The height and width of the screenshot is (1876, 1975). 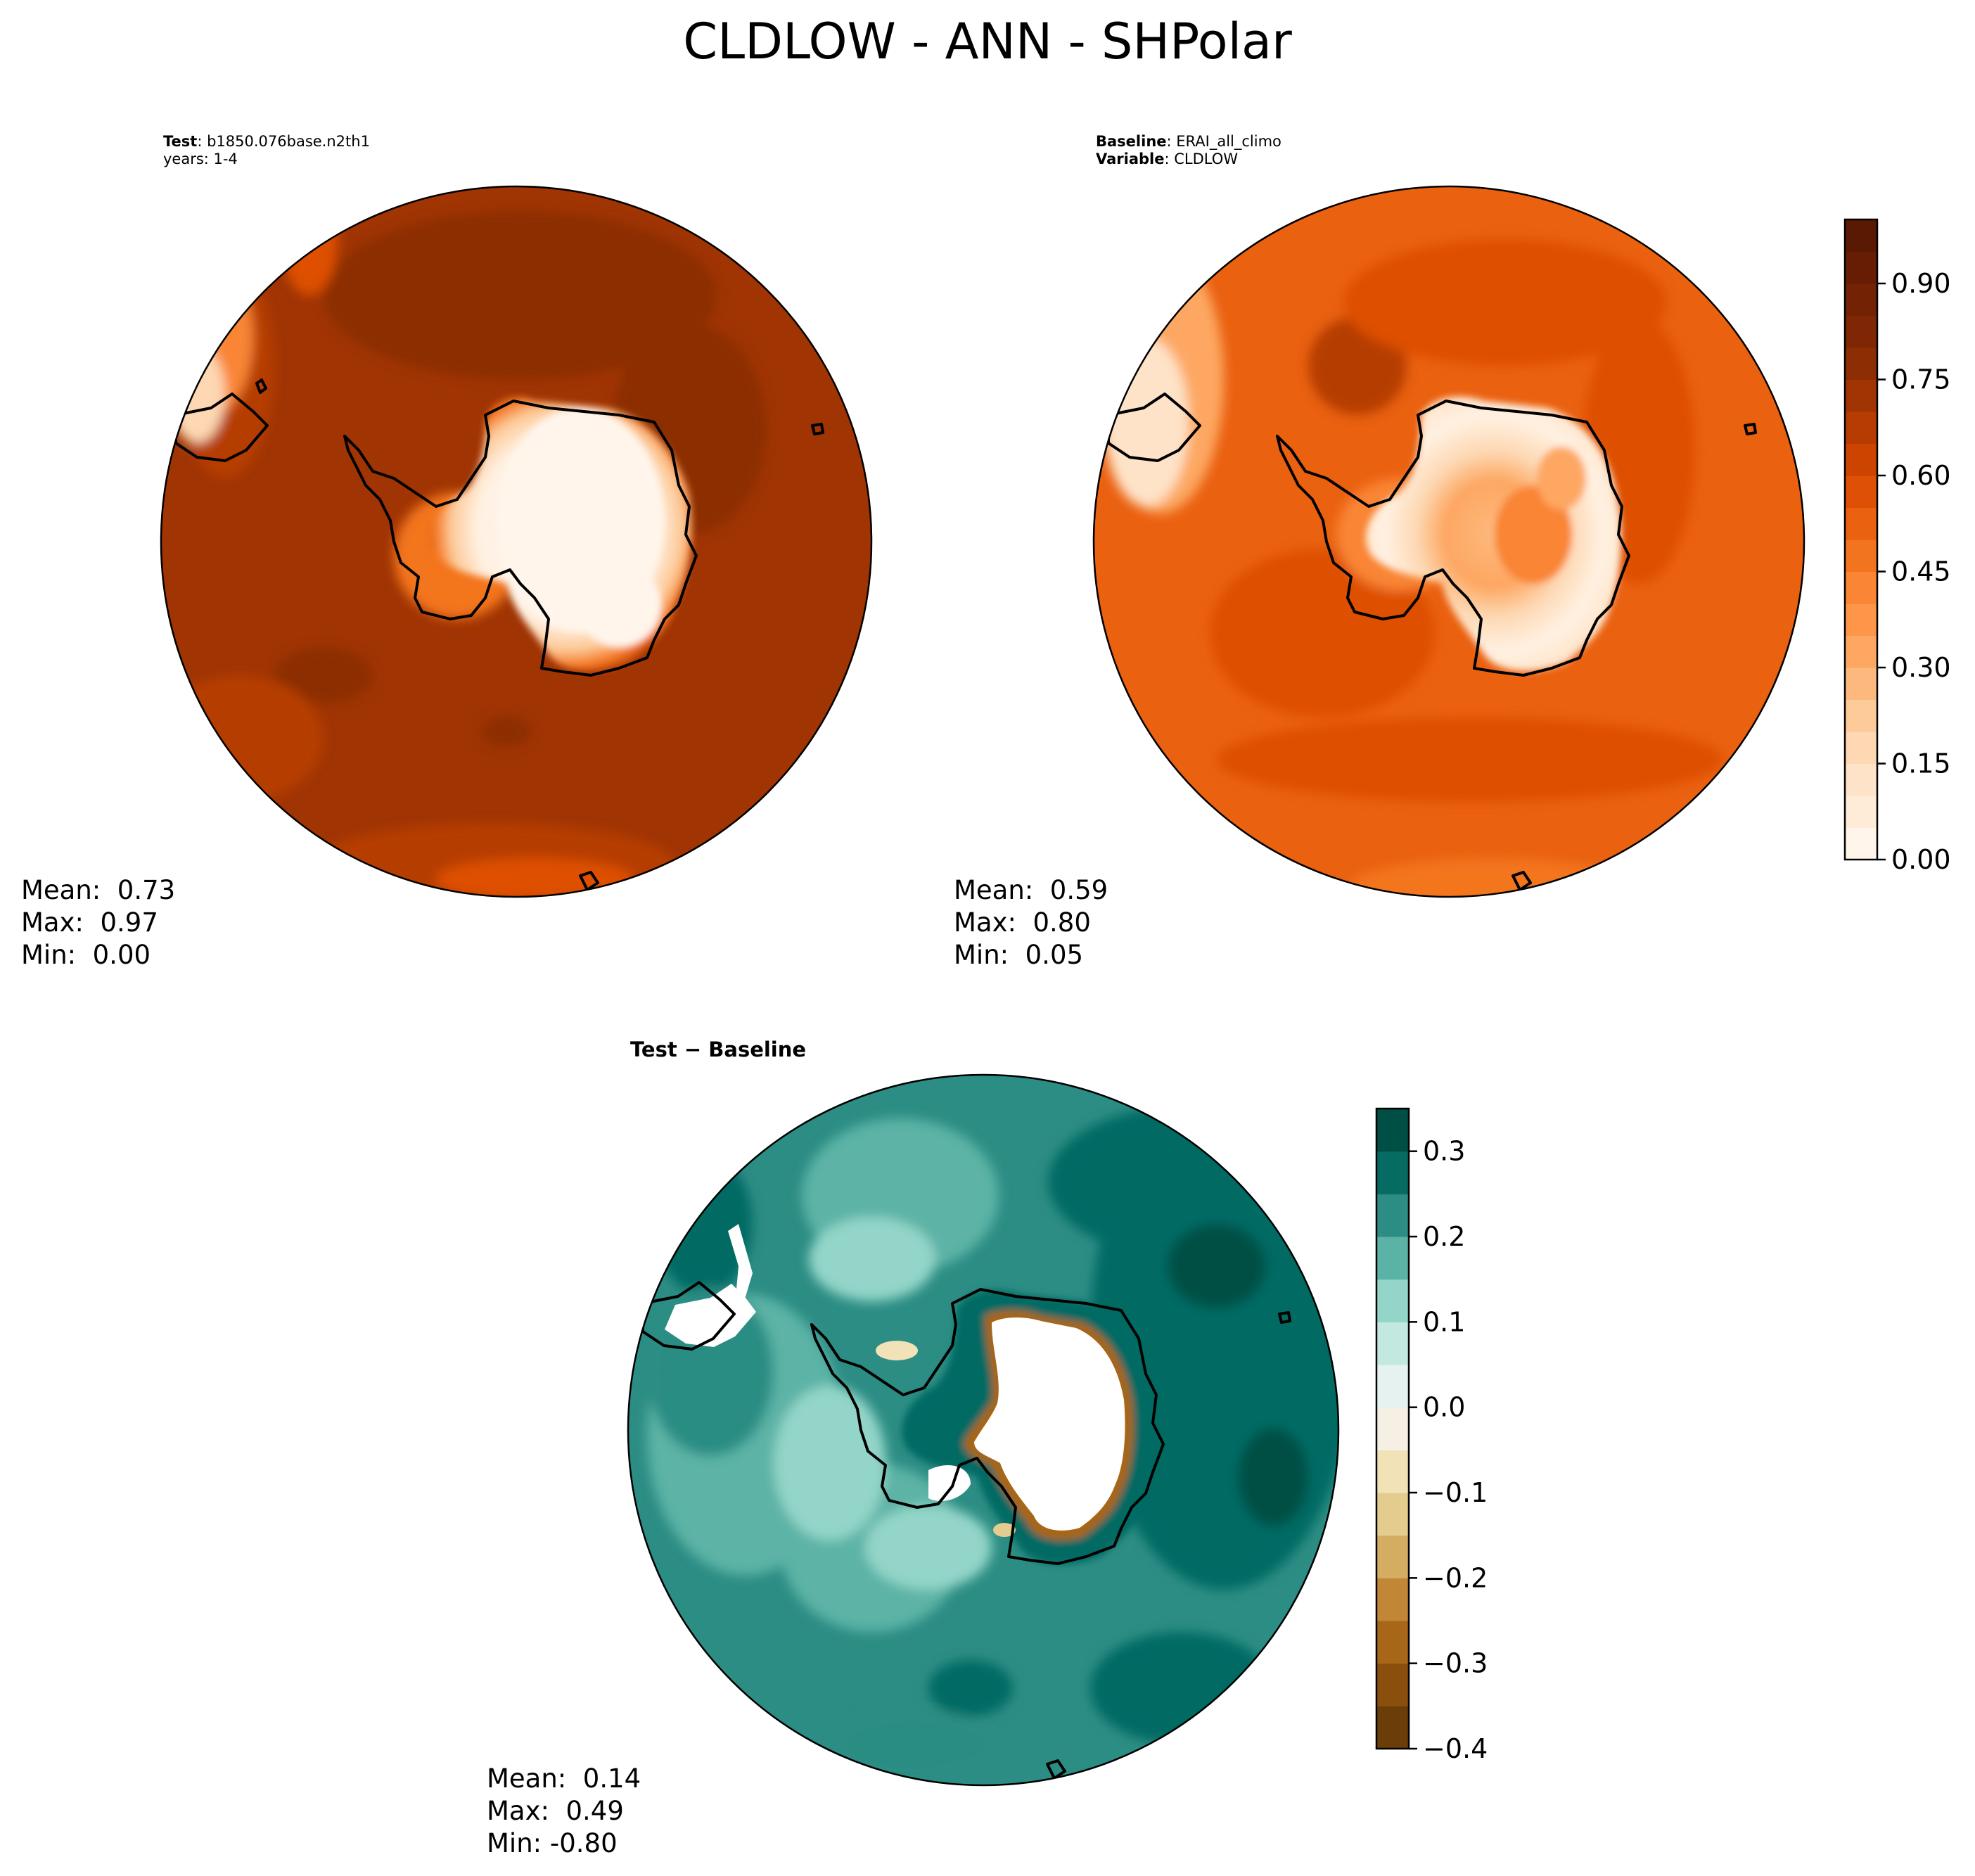 I want to click on diff-max: Max: 0.49, so click(x=555, y=1811).